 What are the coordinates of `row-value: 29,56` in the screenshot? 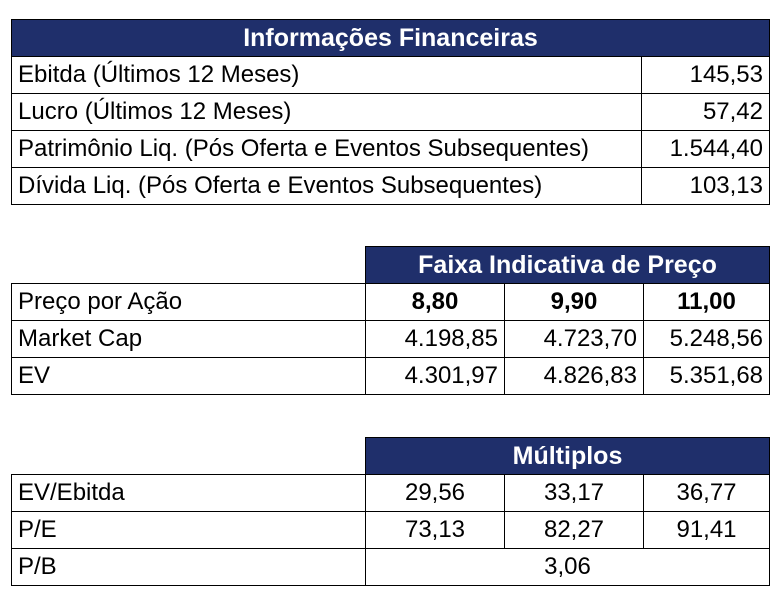 It's located at (435, 493).